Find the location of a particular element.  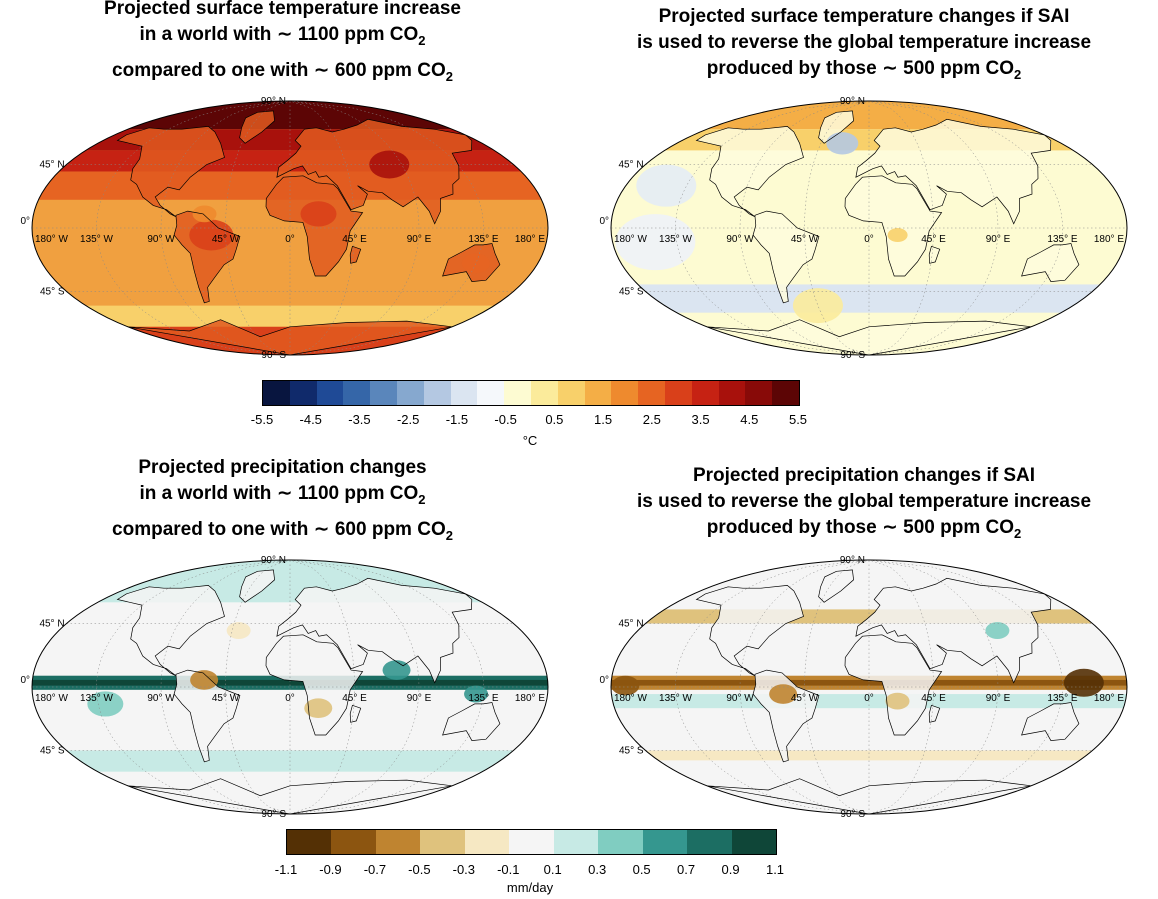

temperature-colorbar is located at coordinates (531, 393).